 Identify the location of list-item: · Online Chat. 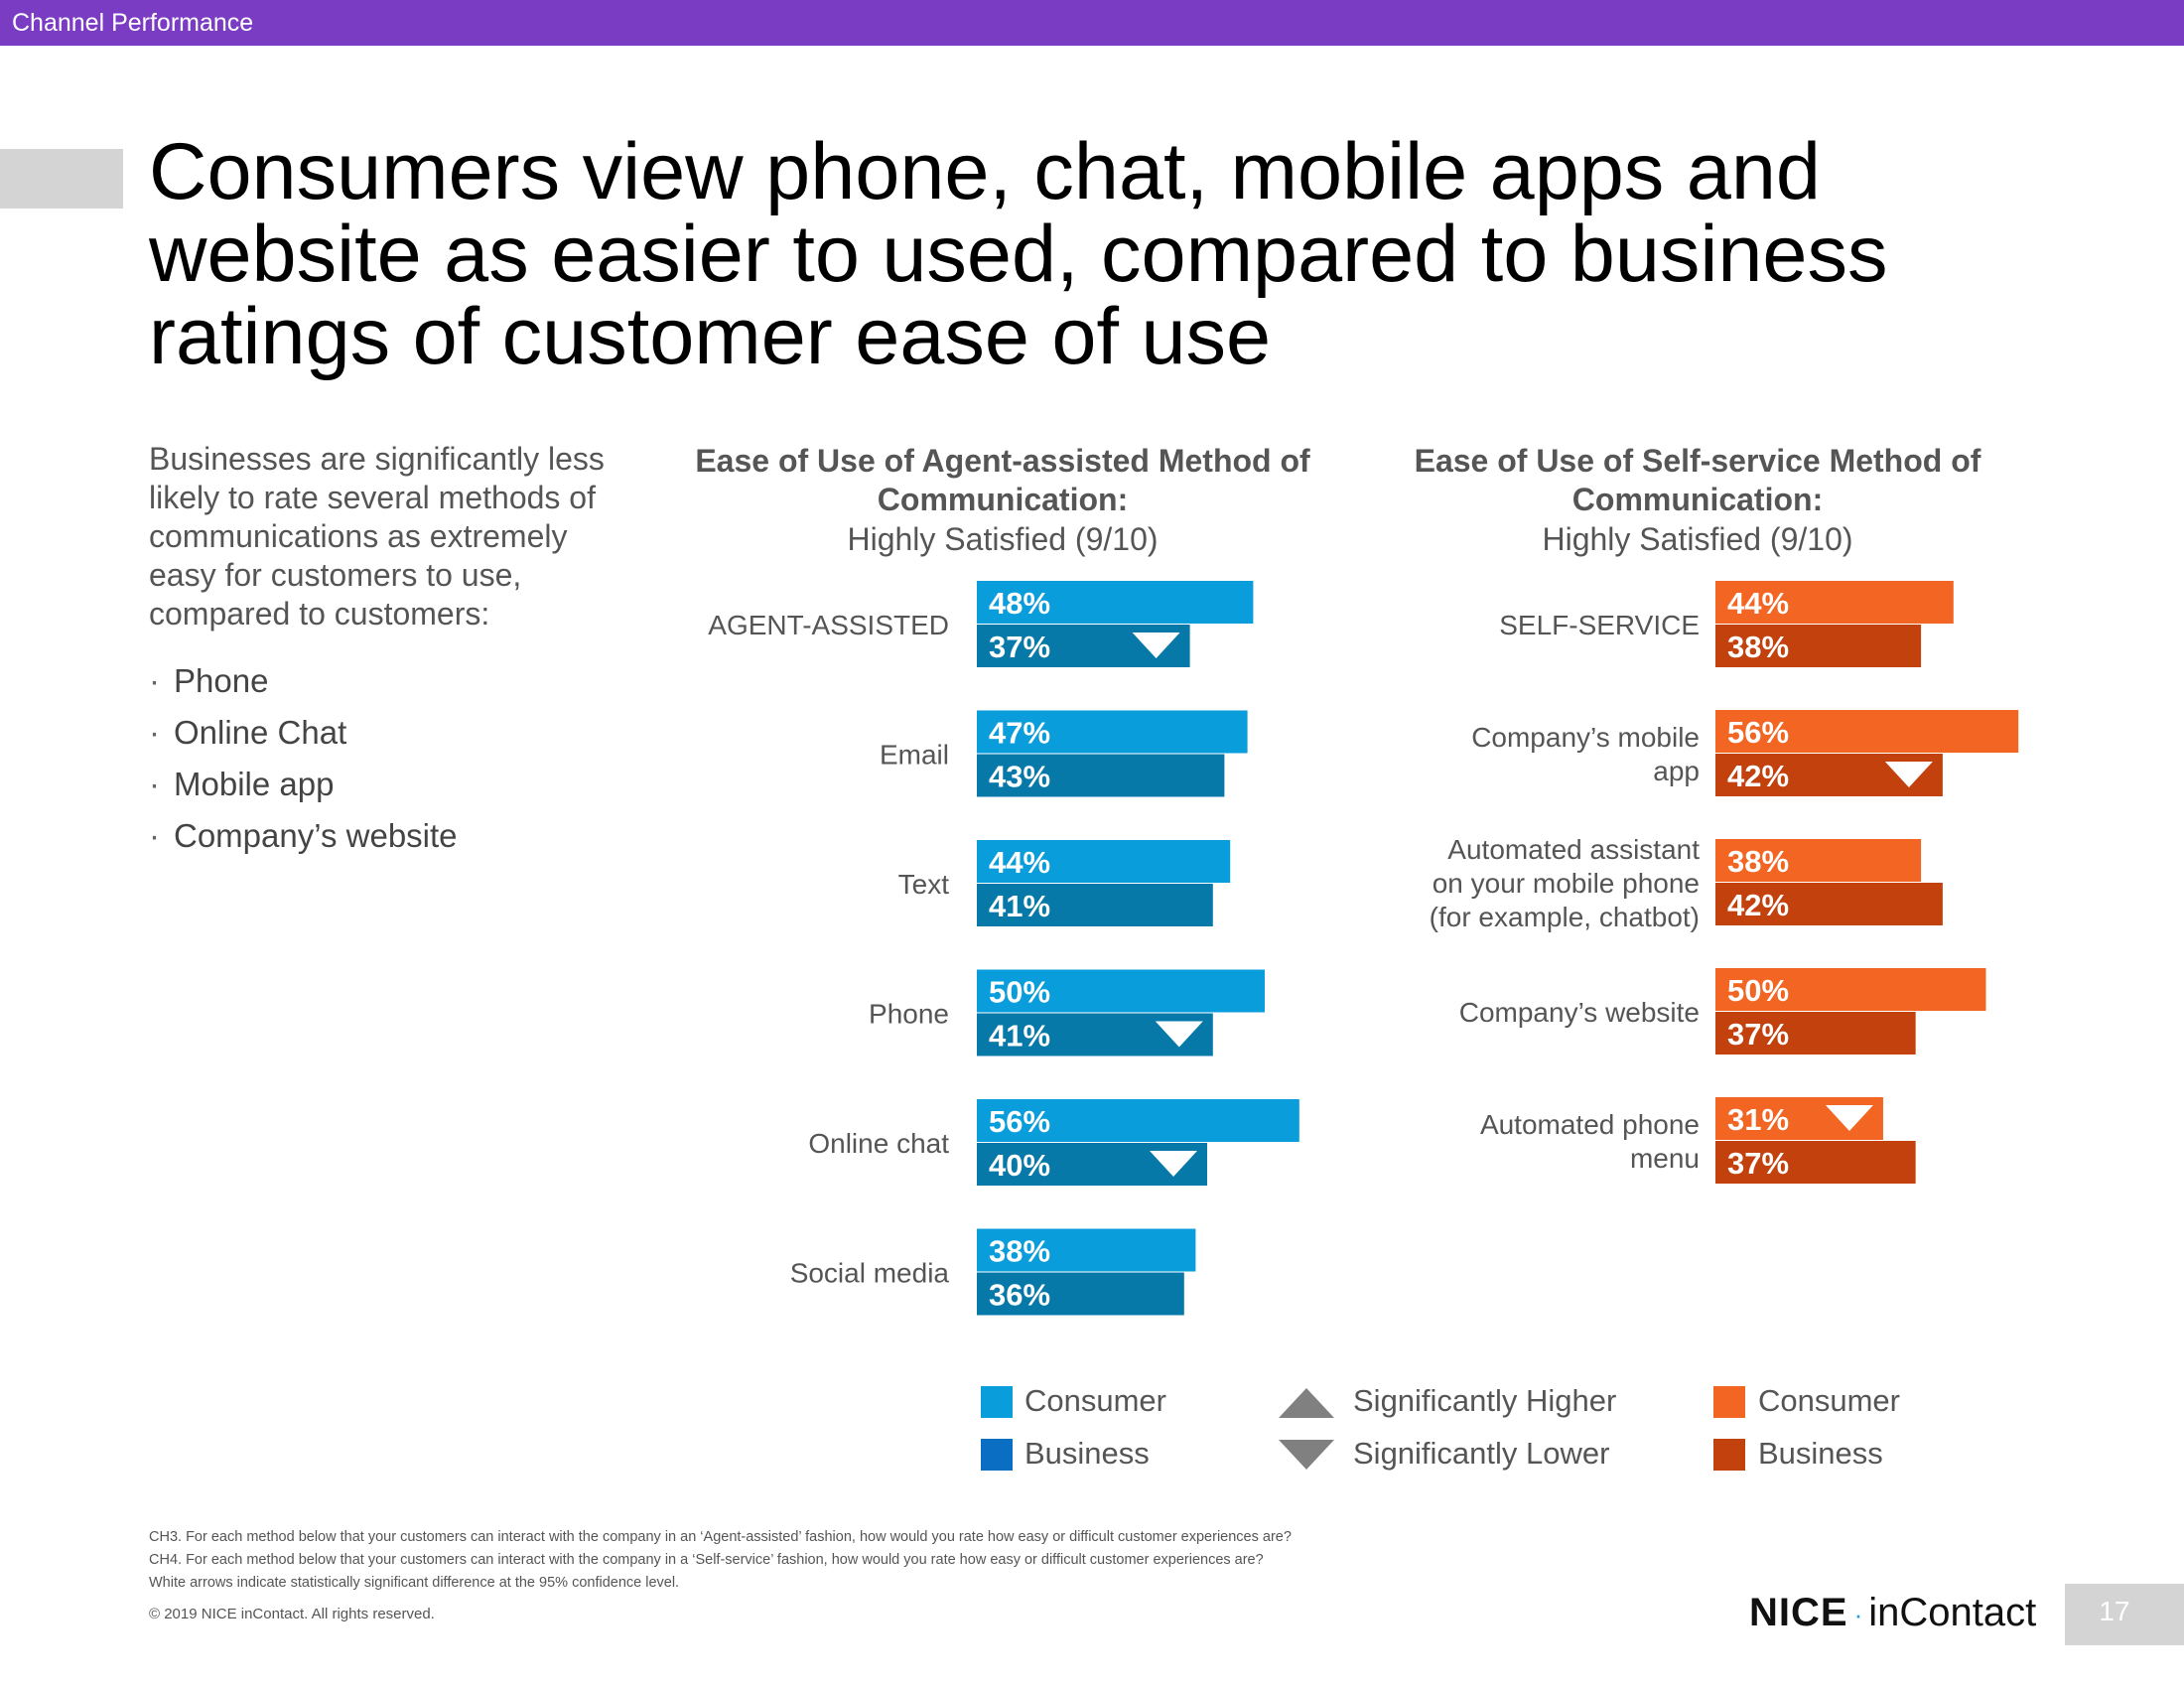
(303, 733).